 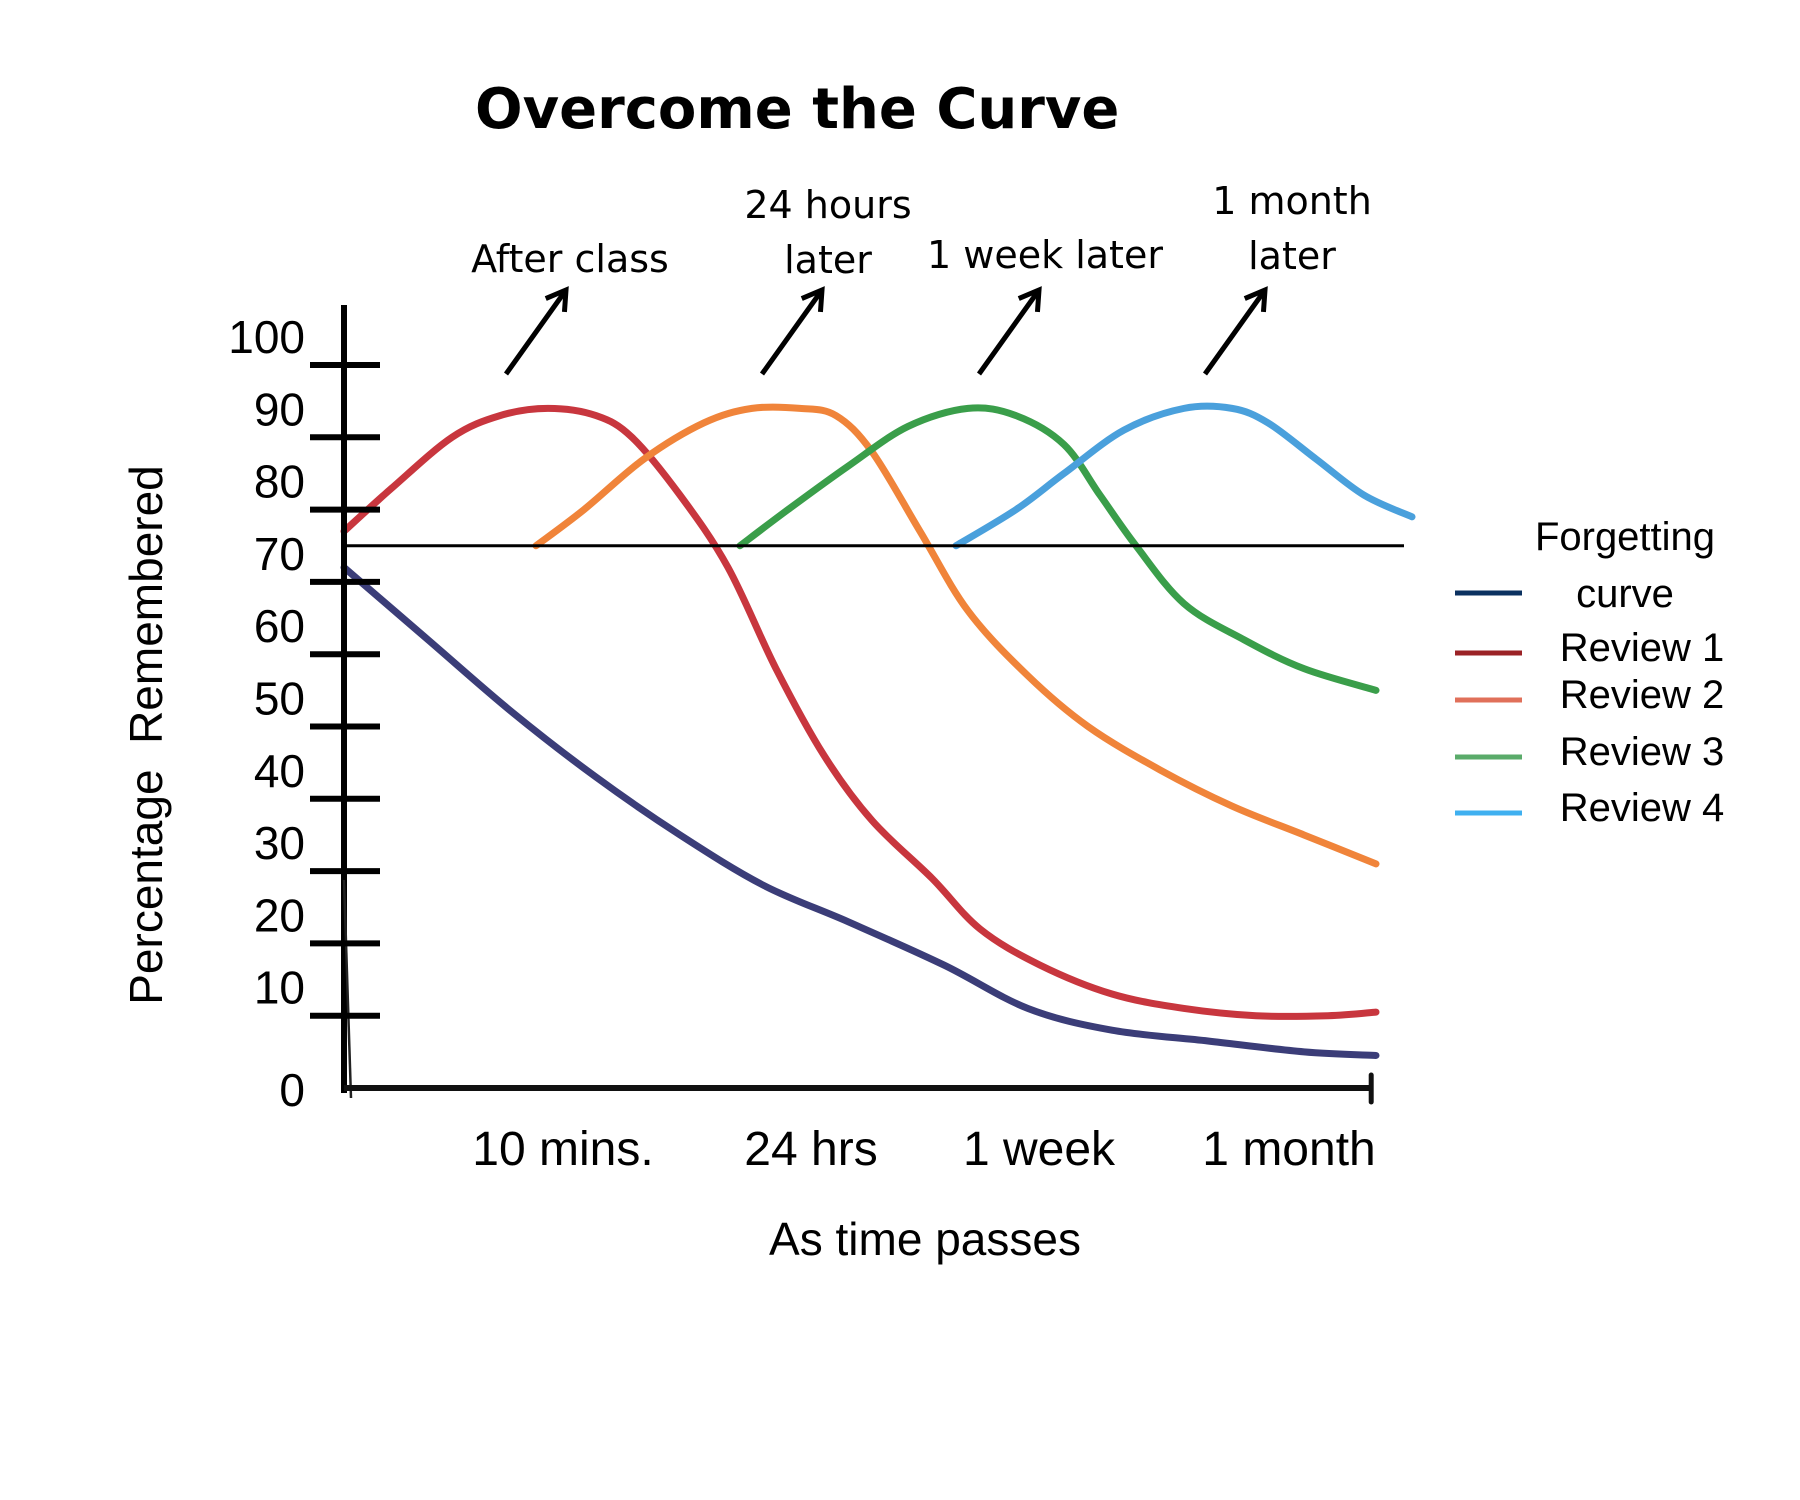 What do you see at coordinates (1288, 1149) in the screenshot?
I see `x-tick-label: 1 month` at bounding box center [1288, 1149].